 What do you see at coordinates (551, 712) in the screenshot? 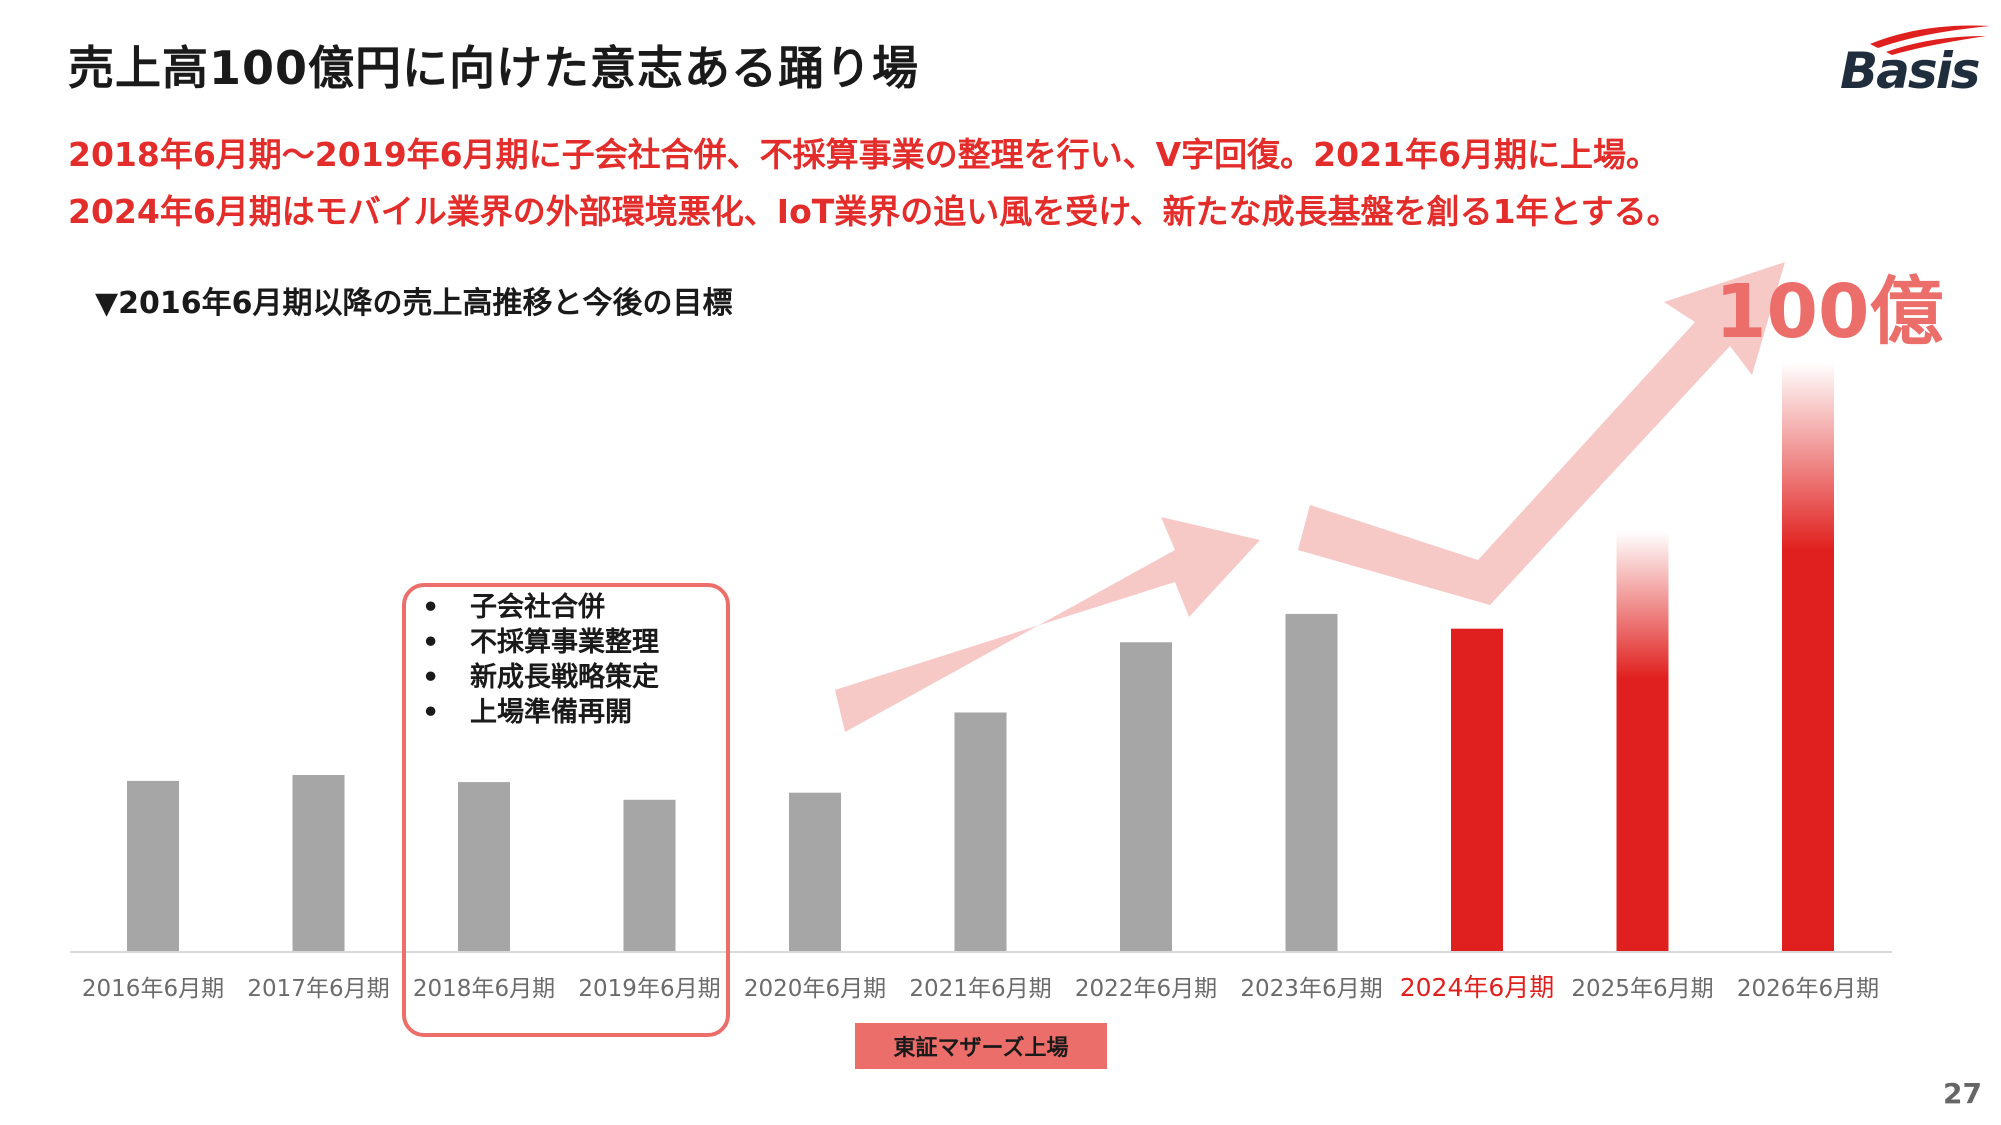
I see `callout-item-label: 上場準備再開` at bounding box center [551, 712].